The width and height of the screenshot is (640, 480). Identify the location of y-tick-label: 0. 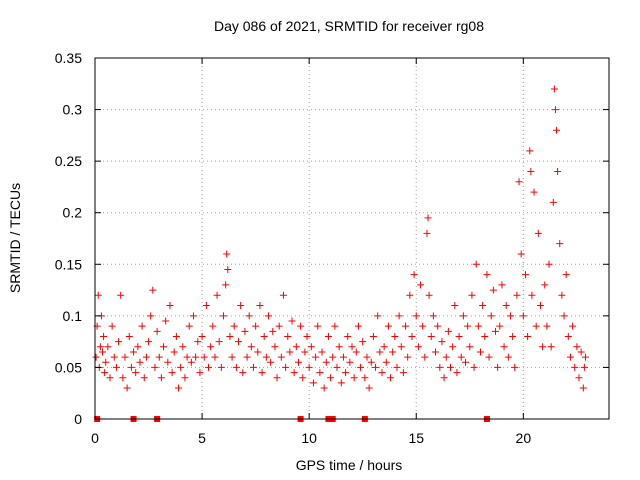
(78, 419).